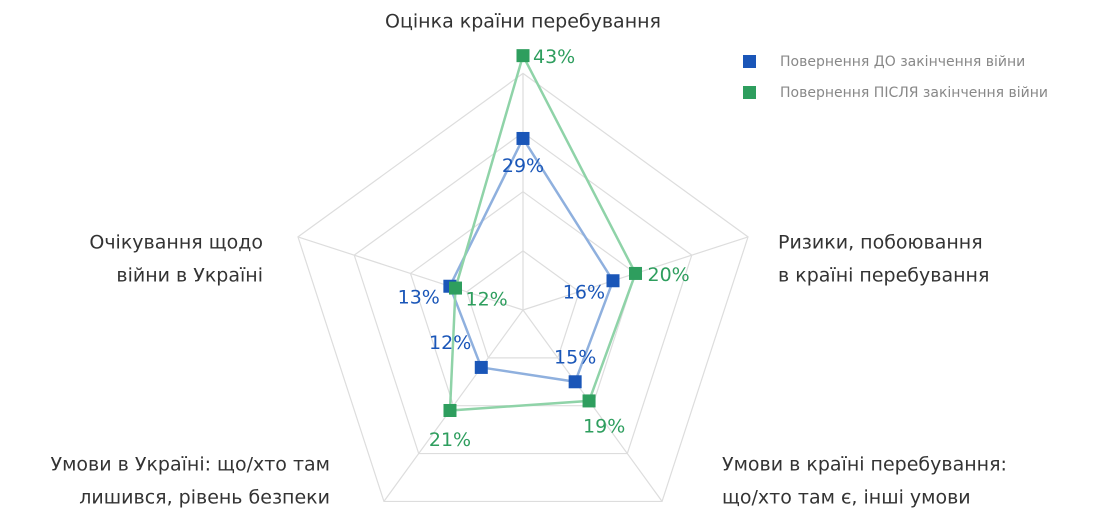 The height and width of the screenshot is (510, 1120). Describe the element at coordinates (189, 276) in the screenshot. I see `category-label: війни в Україні` at that location.